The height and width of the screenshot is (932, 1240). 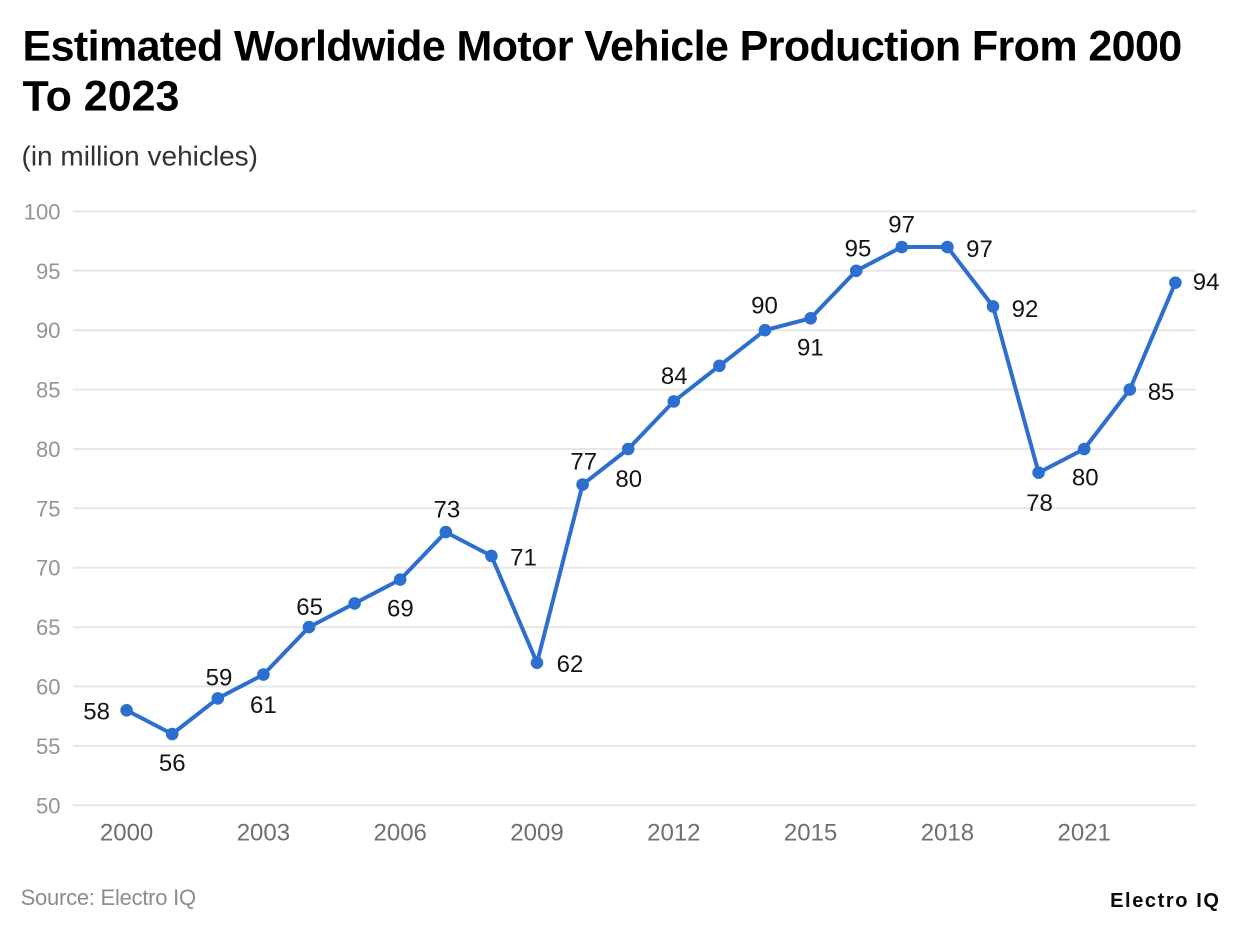 I want to click on svg-text: 94, so click(x=1206, y=282).